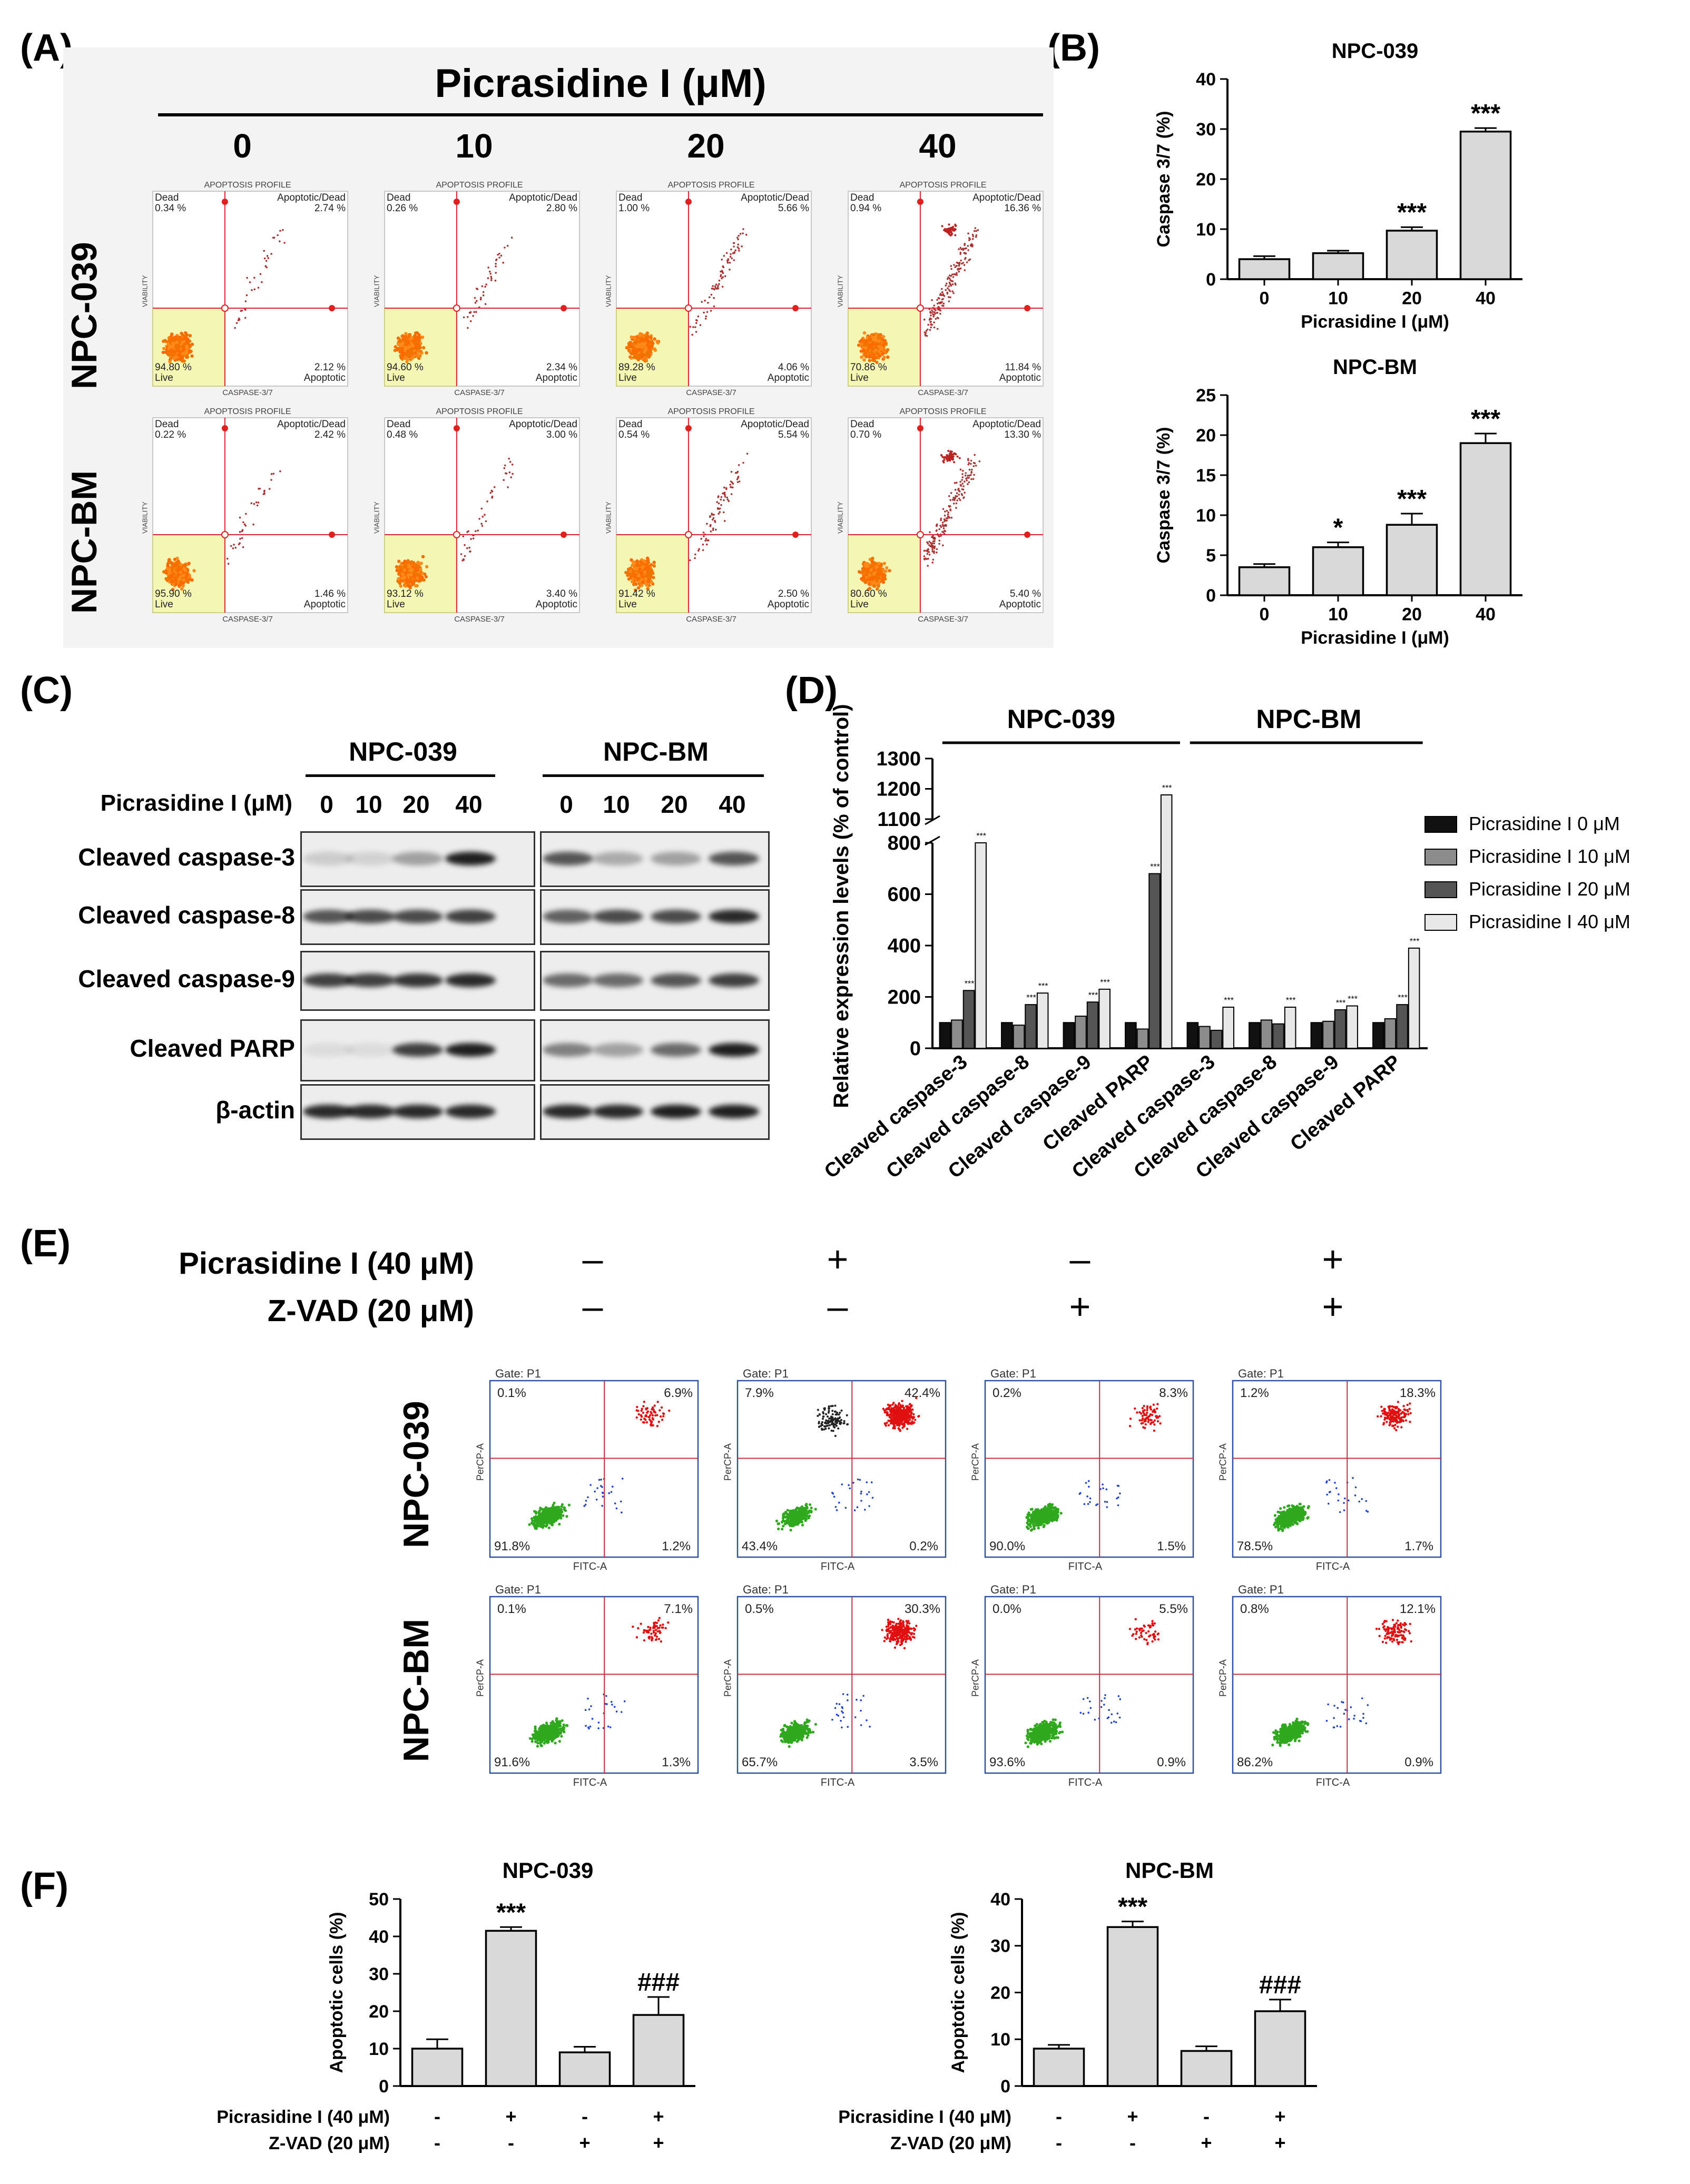  Describe the element at coordinates (456, 202) in the screenshot. I see `gate-handle-top` at that location.